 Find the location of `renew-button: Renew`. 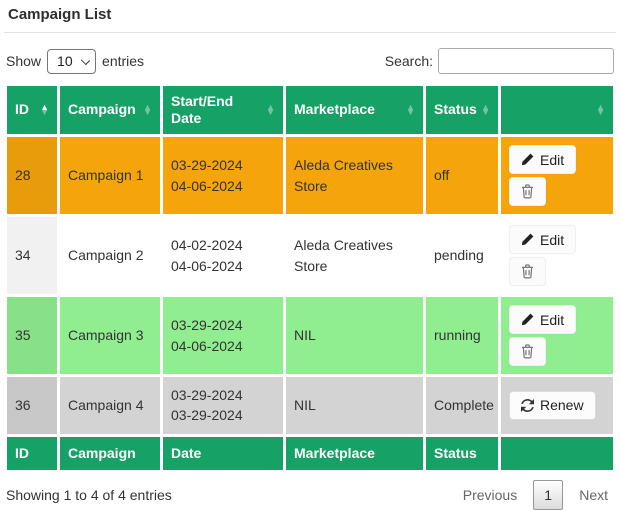

renew-button: Renew is located at coordinates (552, 405).